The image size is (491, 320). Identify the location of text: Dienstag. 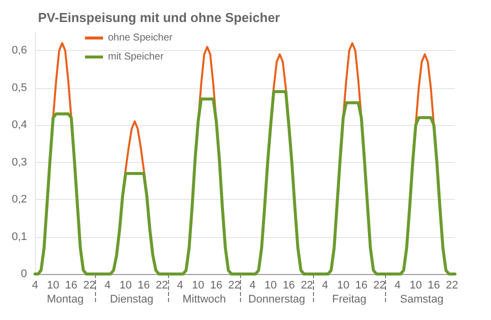
(132, 300).